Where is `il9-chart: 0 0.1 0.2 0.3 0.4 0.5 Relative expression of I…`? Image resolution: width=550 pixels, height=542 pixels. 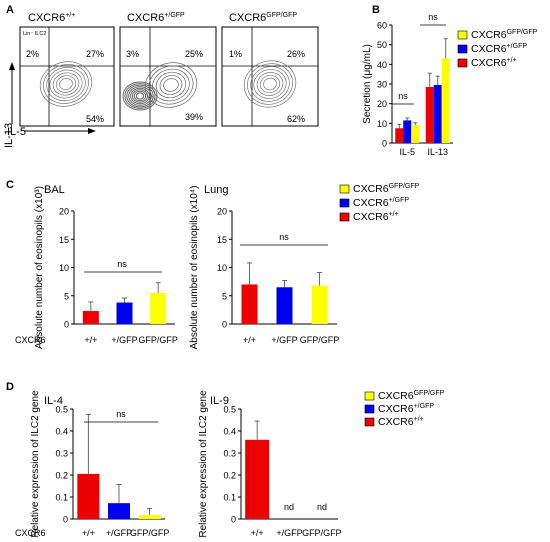 il9-chart: 0 0.1 0.2 0.3 0.4 0.5 Relative expression of I… is located at coordinates (270, 464).